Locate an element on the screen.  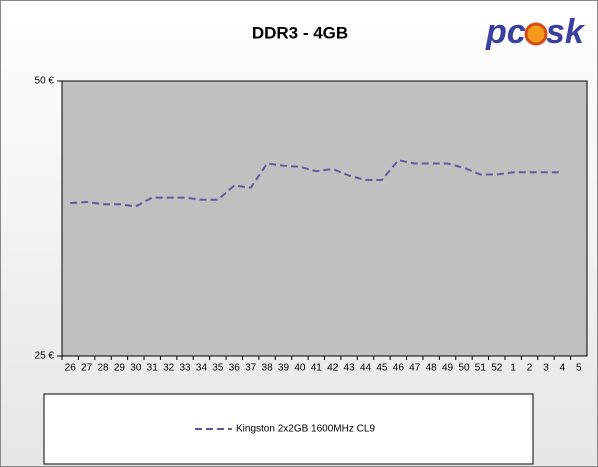
logo-flame is located at coordinates (536, 34).